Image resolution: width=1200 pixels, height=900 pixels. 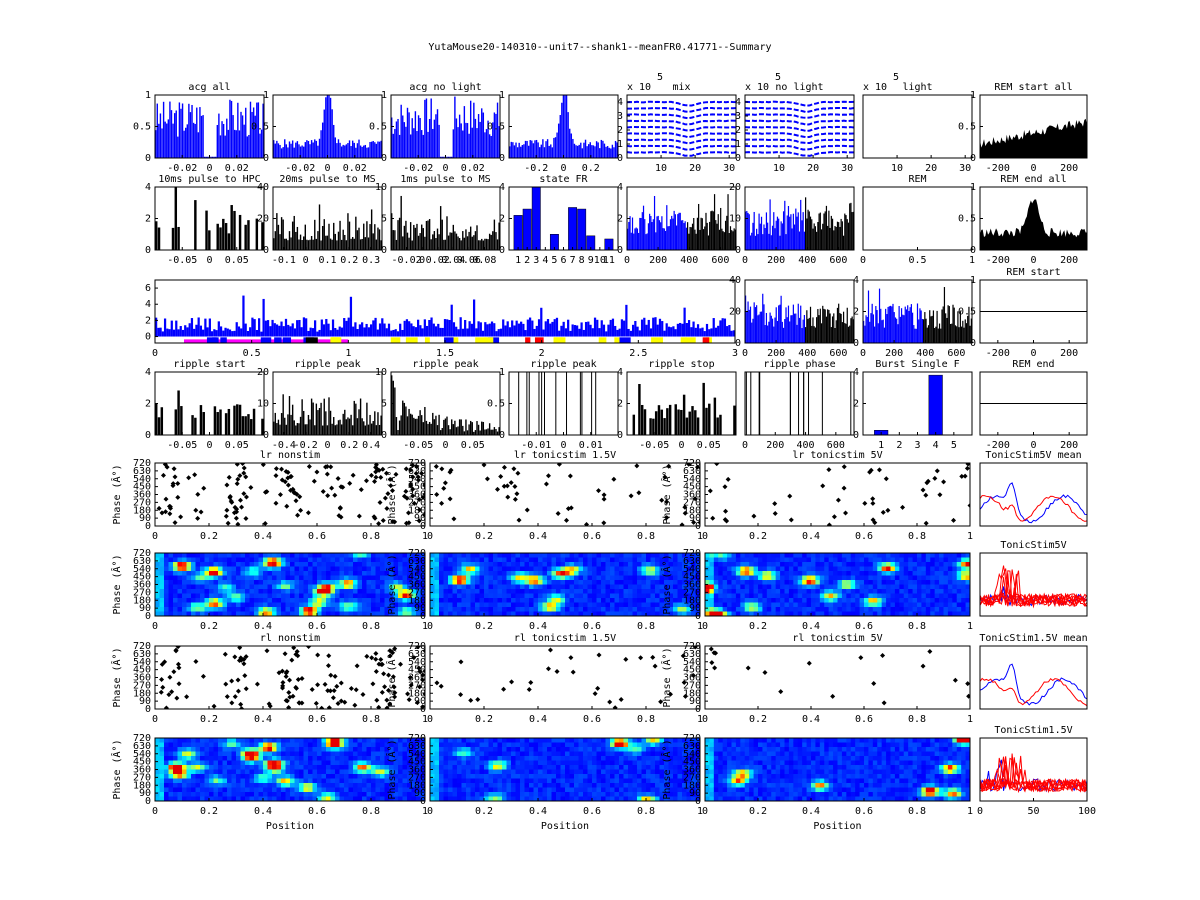 I want to click on plot-marks, so click(x=209, y=218).